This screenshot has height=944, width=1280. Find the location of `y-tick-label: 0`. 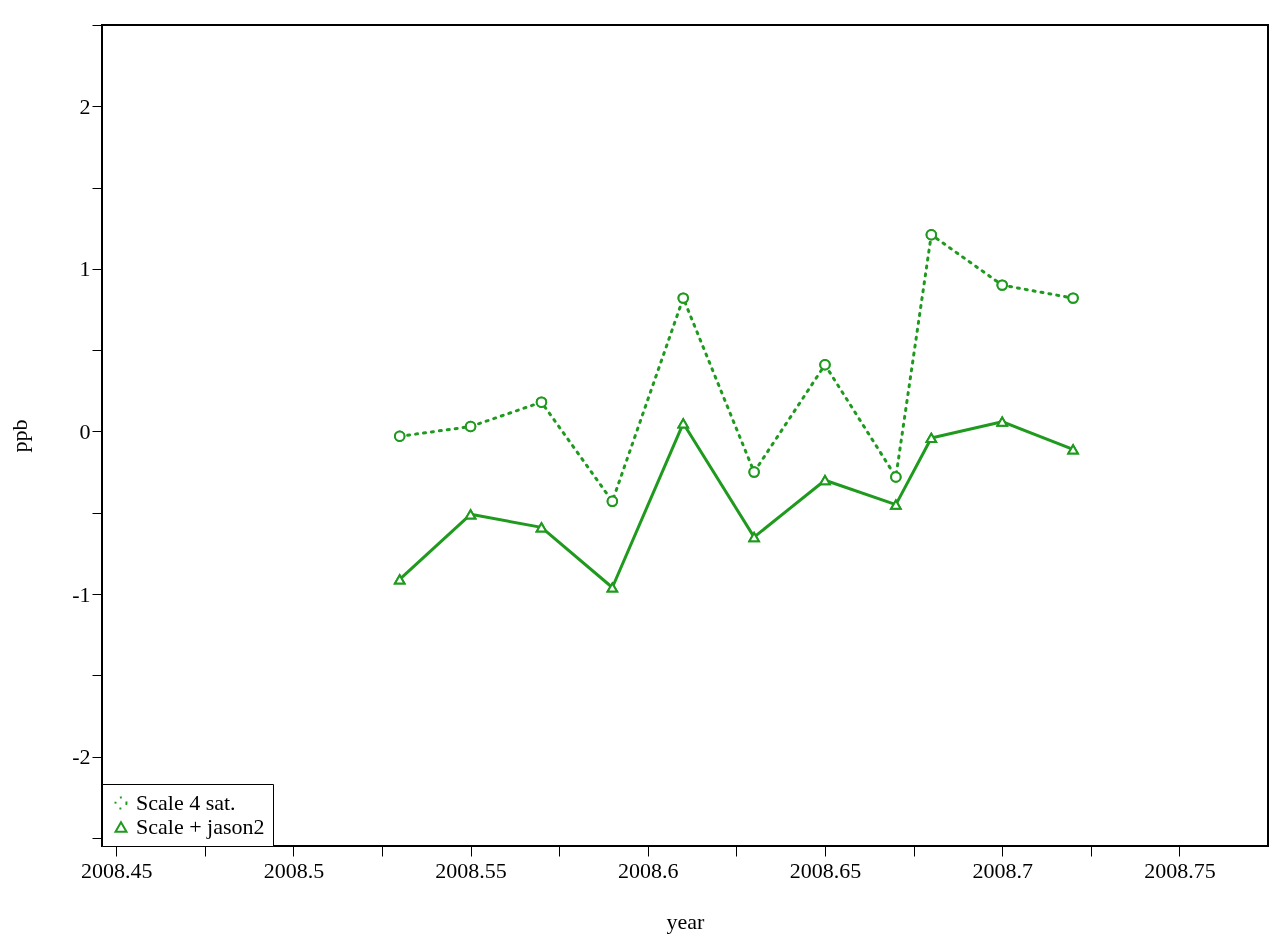

y-tick-label: 0 is located at coordinates (85, 431).